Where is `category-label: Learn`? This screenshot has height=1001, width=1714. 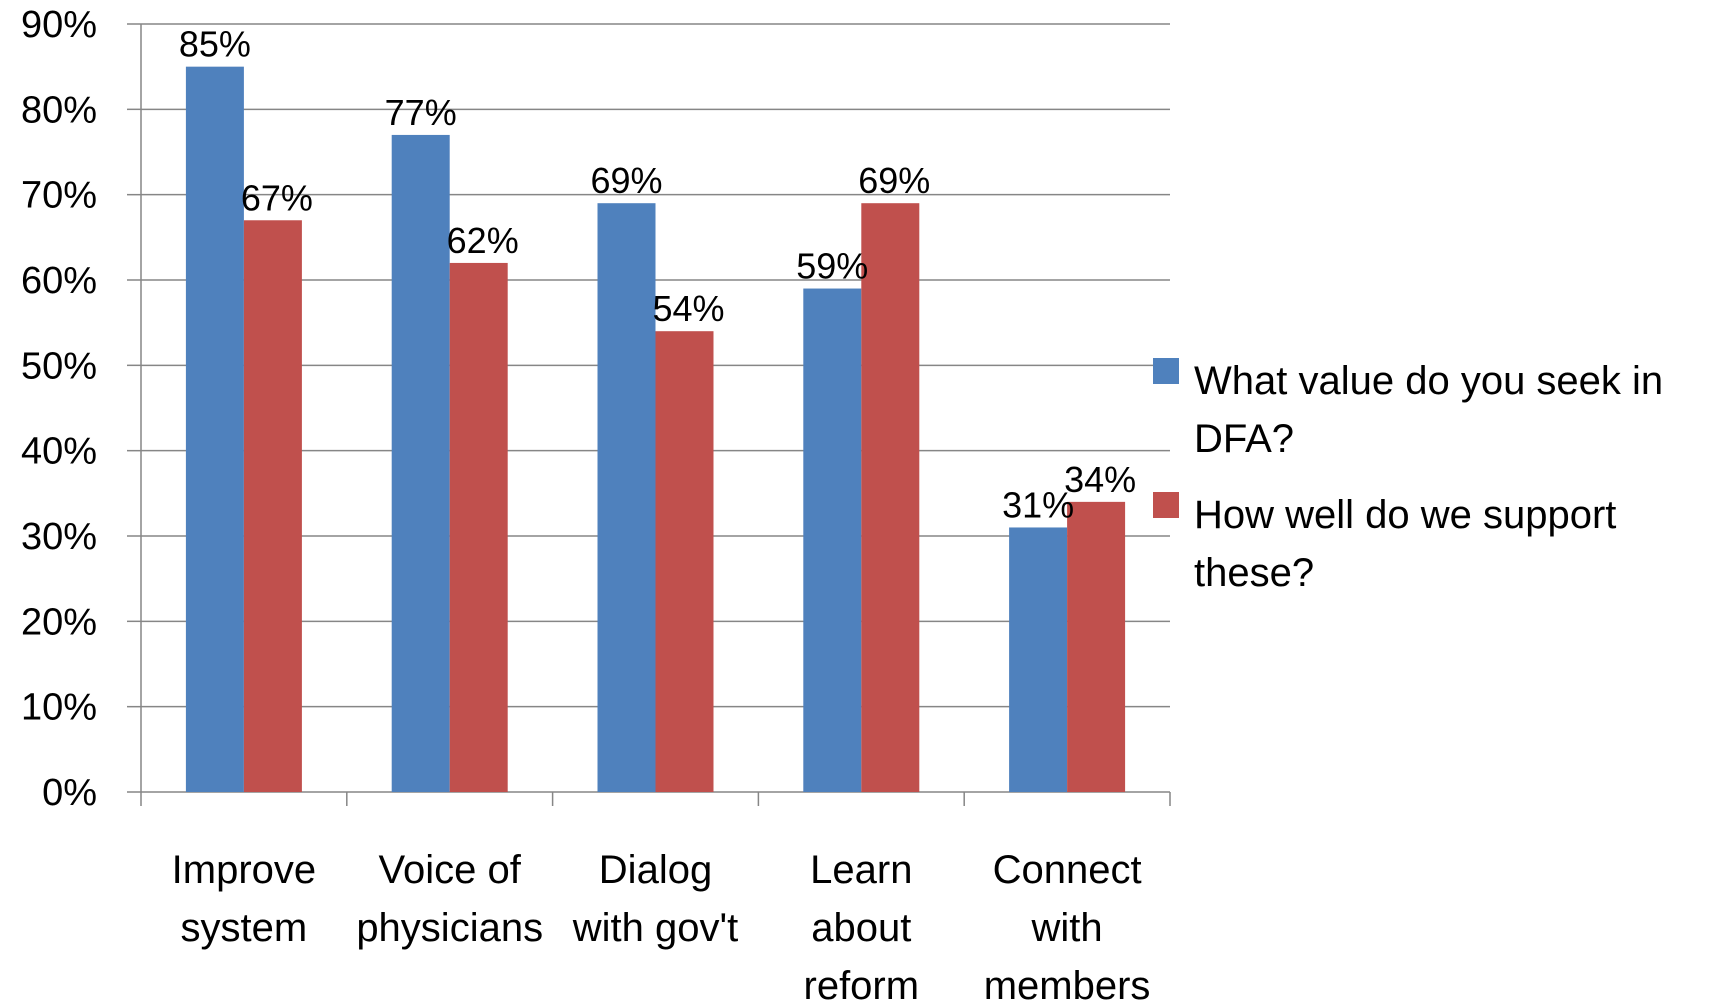 category-label: Learn is located at coordinates (861, 870).